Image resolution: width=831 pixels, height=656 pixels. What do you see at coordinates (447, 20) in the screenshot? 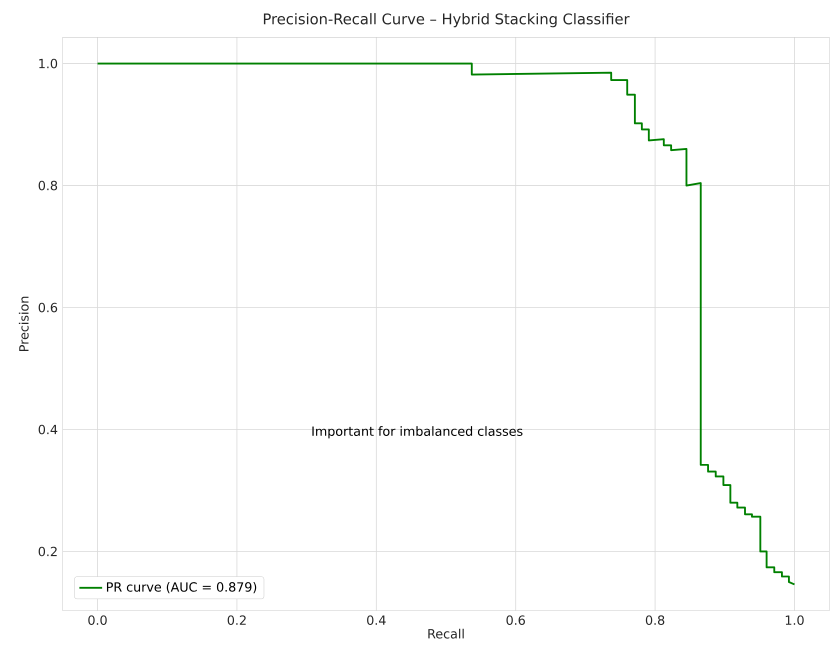
I see `chart-title: Precision-Recall Curve – Hybrid Stacking Classifier` at bounding box center [447, 20].